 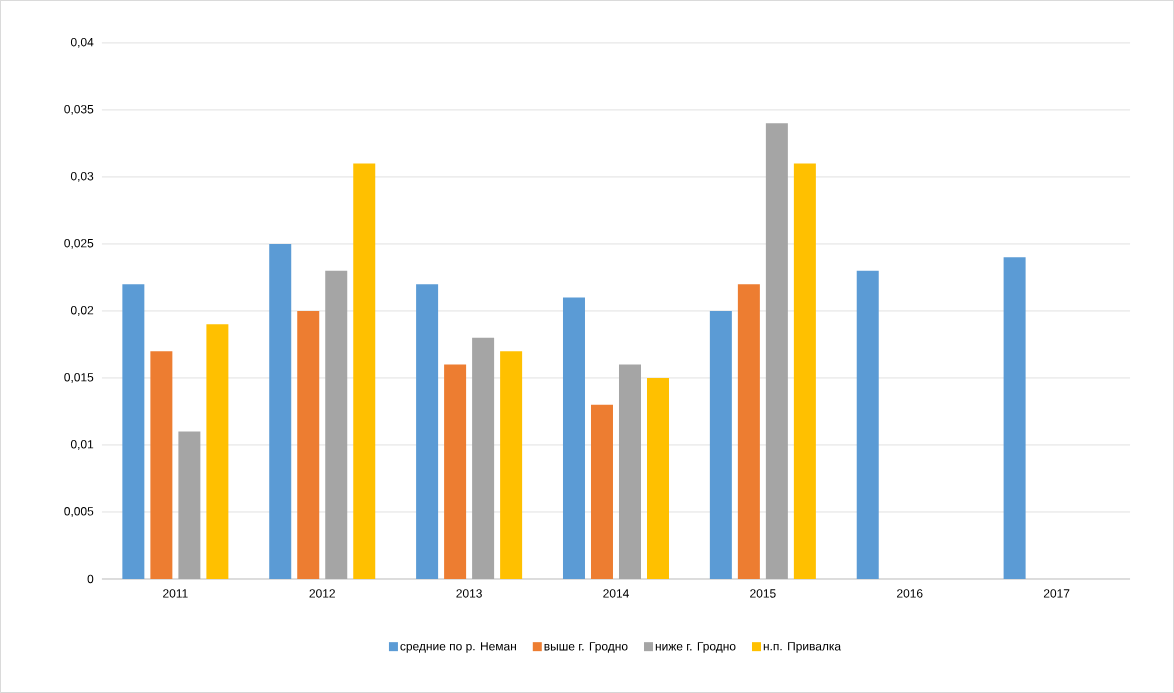 What do you see at coordinates (79, 110) in the screenshot?
I see `y-tick-label: 0,035` at bounding box center [79, 110].